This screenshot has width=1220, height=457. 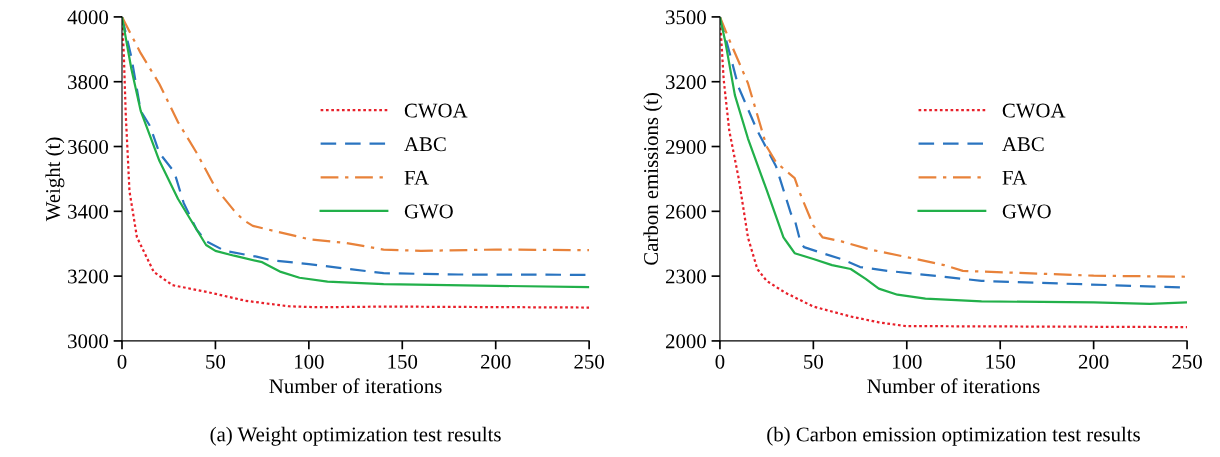 What do you see at coordinates (88, 211) in the screenshot?
I see `y-tick-label: 3400` at bounding box center [88, 211].